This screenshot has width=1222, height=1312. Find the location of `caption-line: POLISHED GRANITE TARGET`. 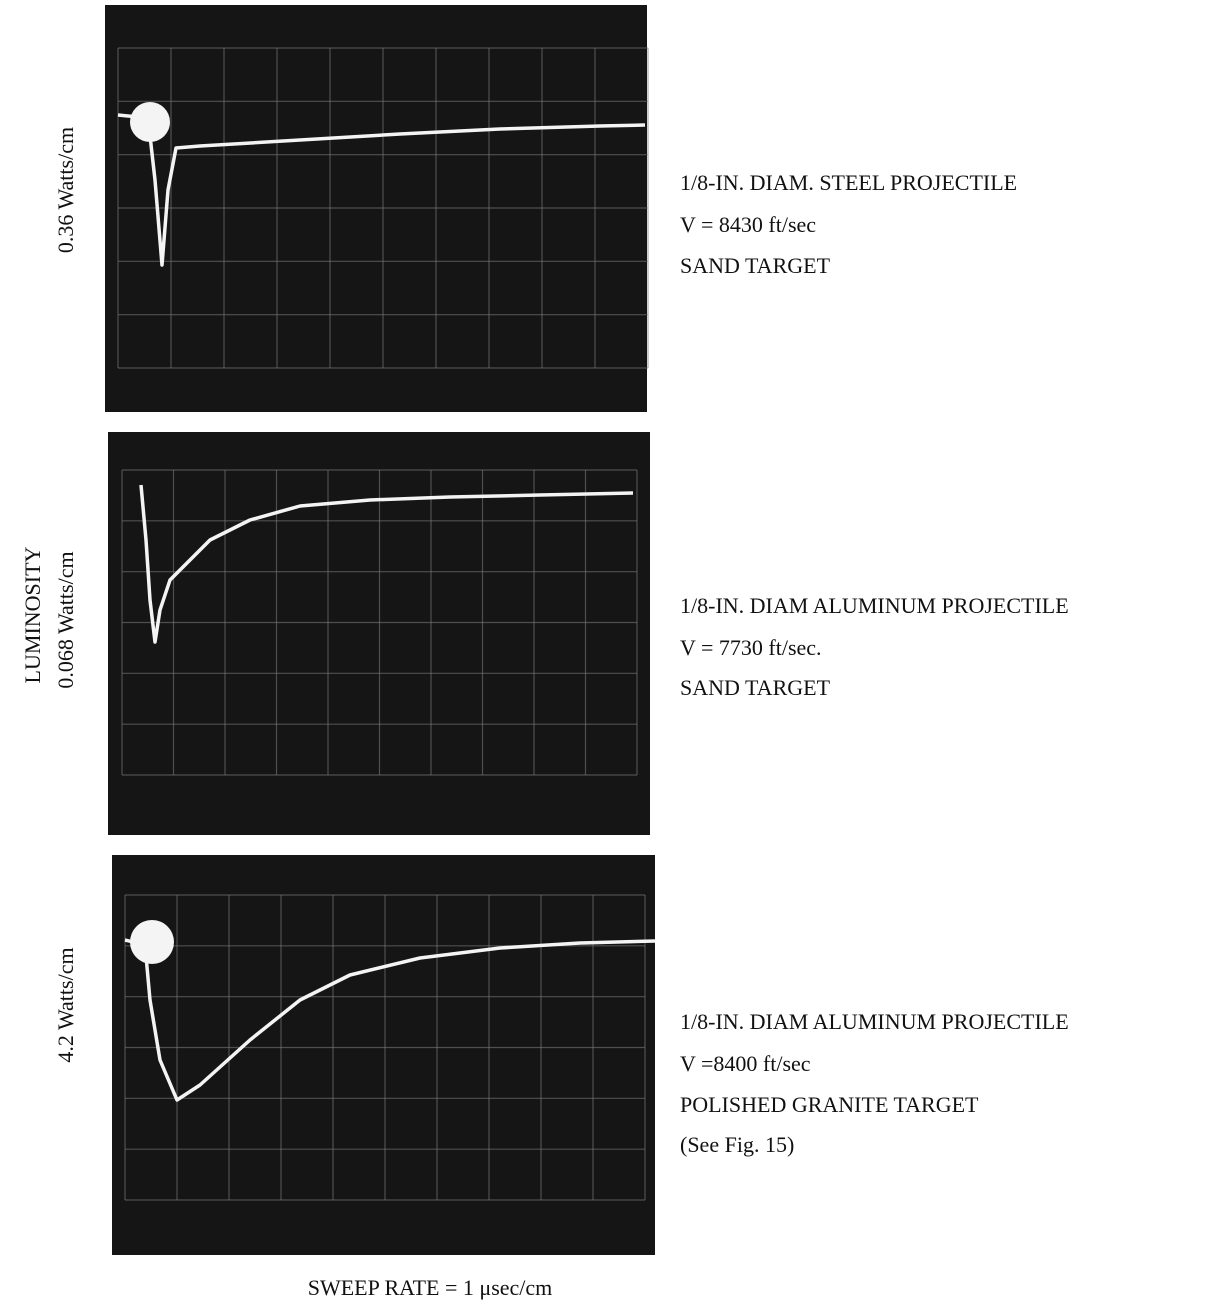

caption-line: POLISHED GRANITE TARGET is located at coordinates (829, 1104).